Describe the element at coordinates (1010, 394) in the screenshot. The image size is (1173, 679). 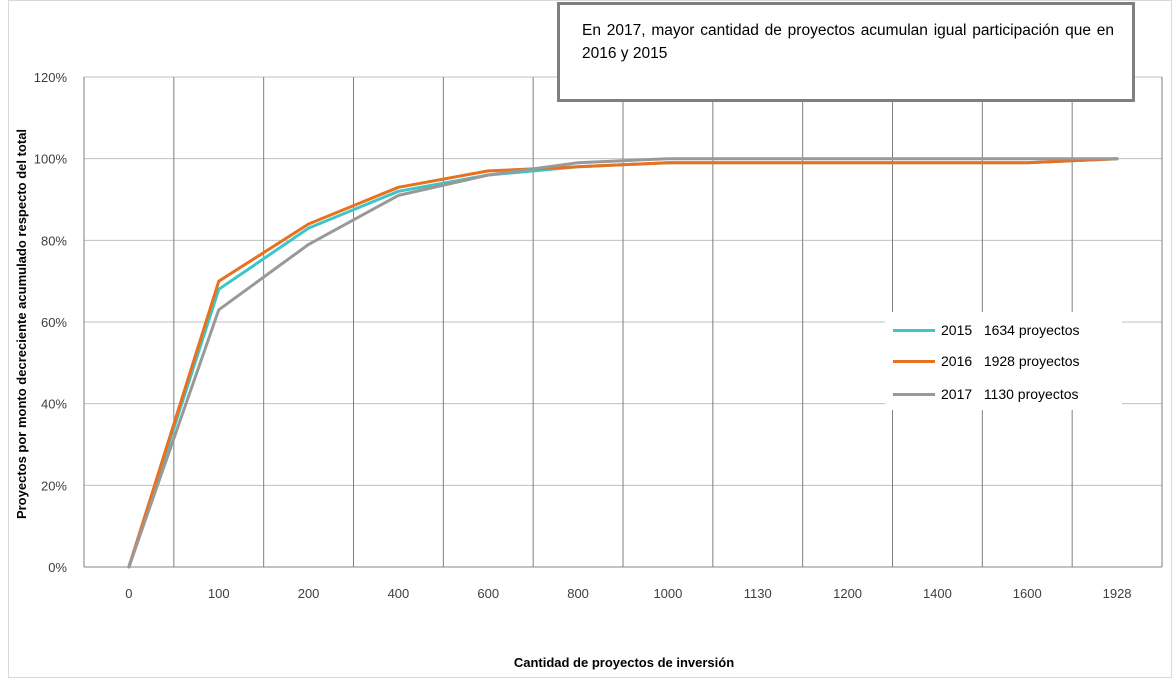
I see `legend-label-2017: 2017 1130 proyectos` at that location.